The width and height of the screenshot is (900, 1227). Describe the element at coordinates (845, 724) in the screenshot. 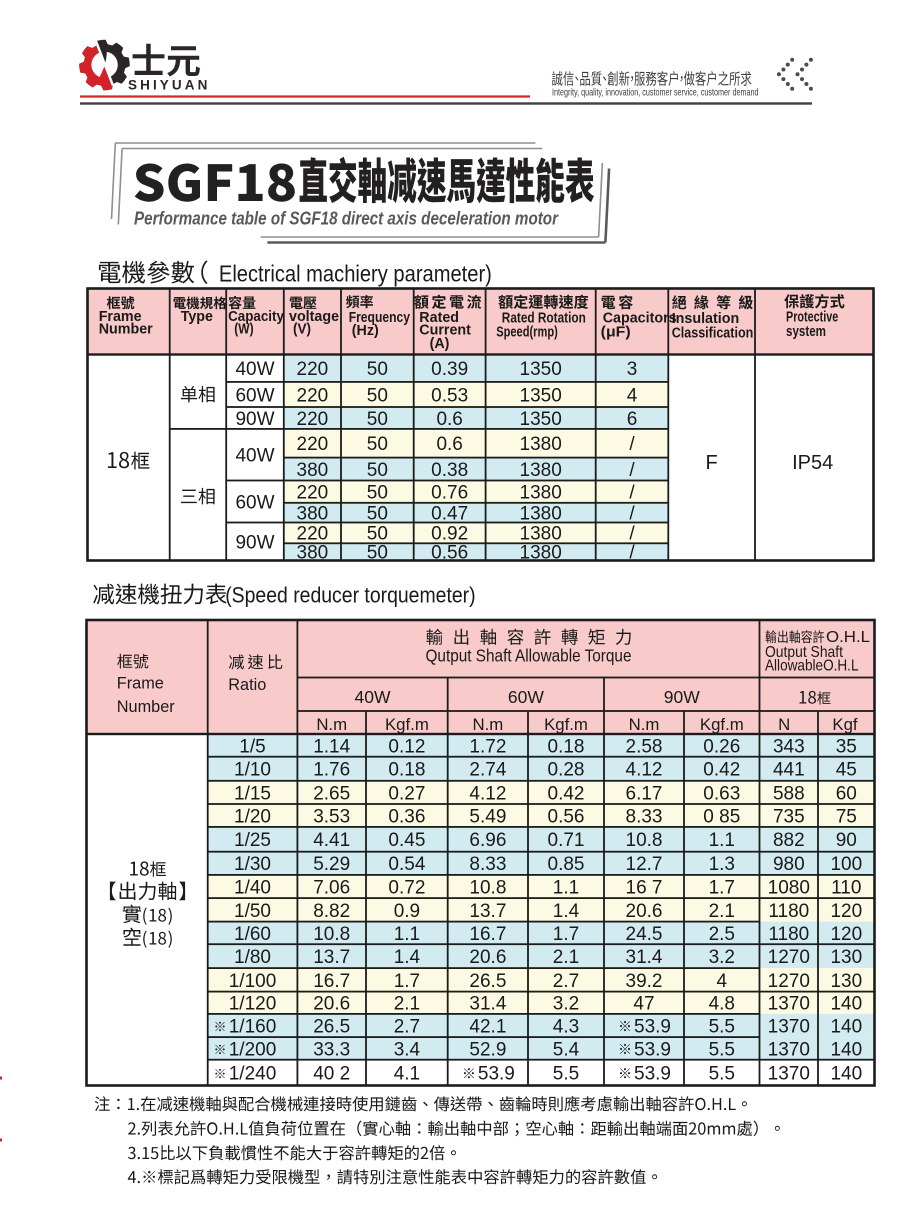

I see `svg-text: Kgf` at that location.